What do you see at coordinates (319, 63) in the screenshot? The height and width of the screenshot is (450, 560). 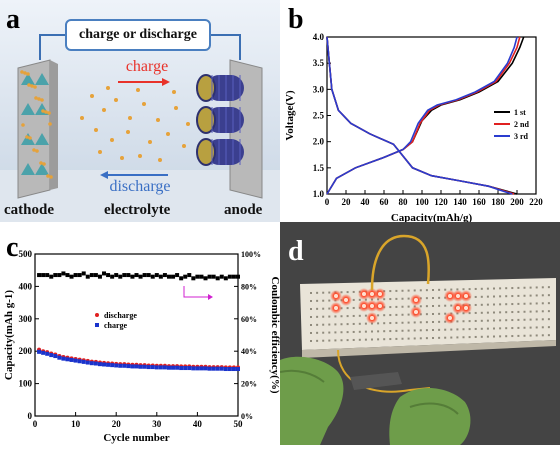 I see `y-tick-label: 3.5` at bounding box center [319, 63].